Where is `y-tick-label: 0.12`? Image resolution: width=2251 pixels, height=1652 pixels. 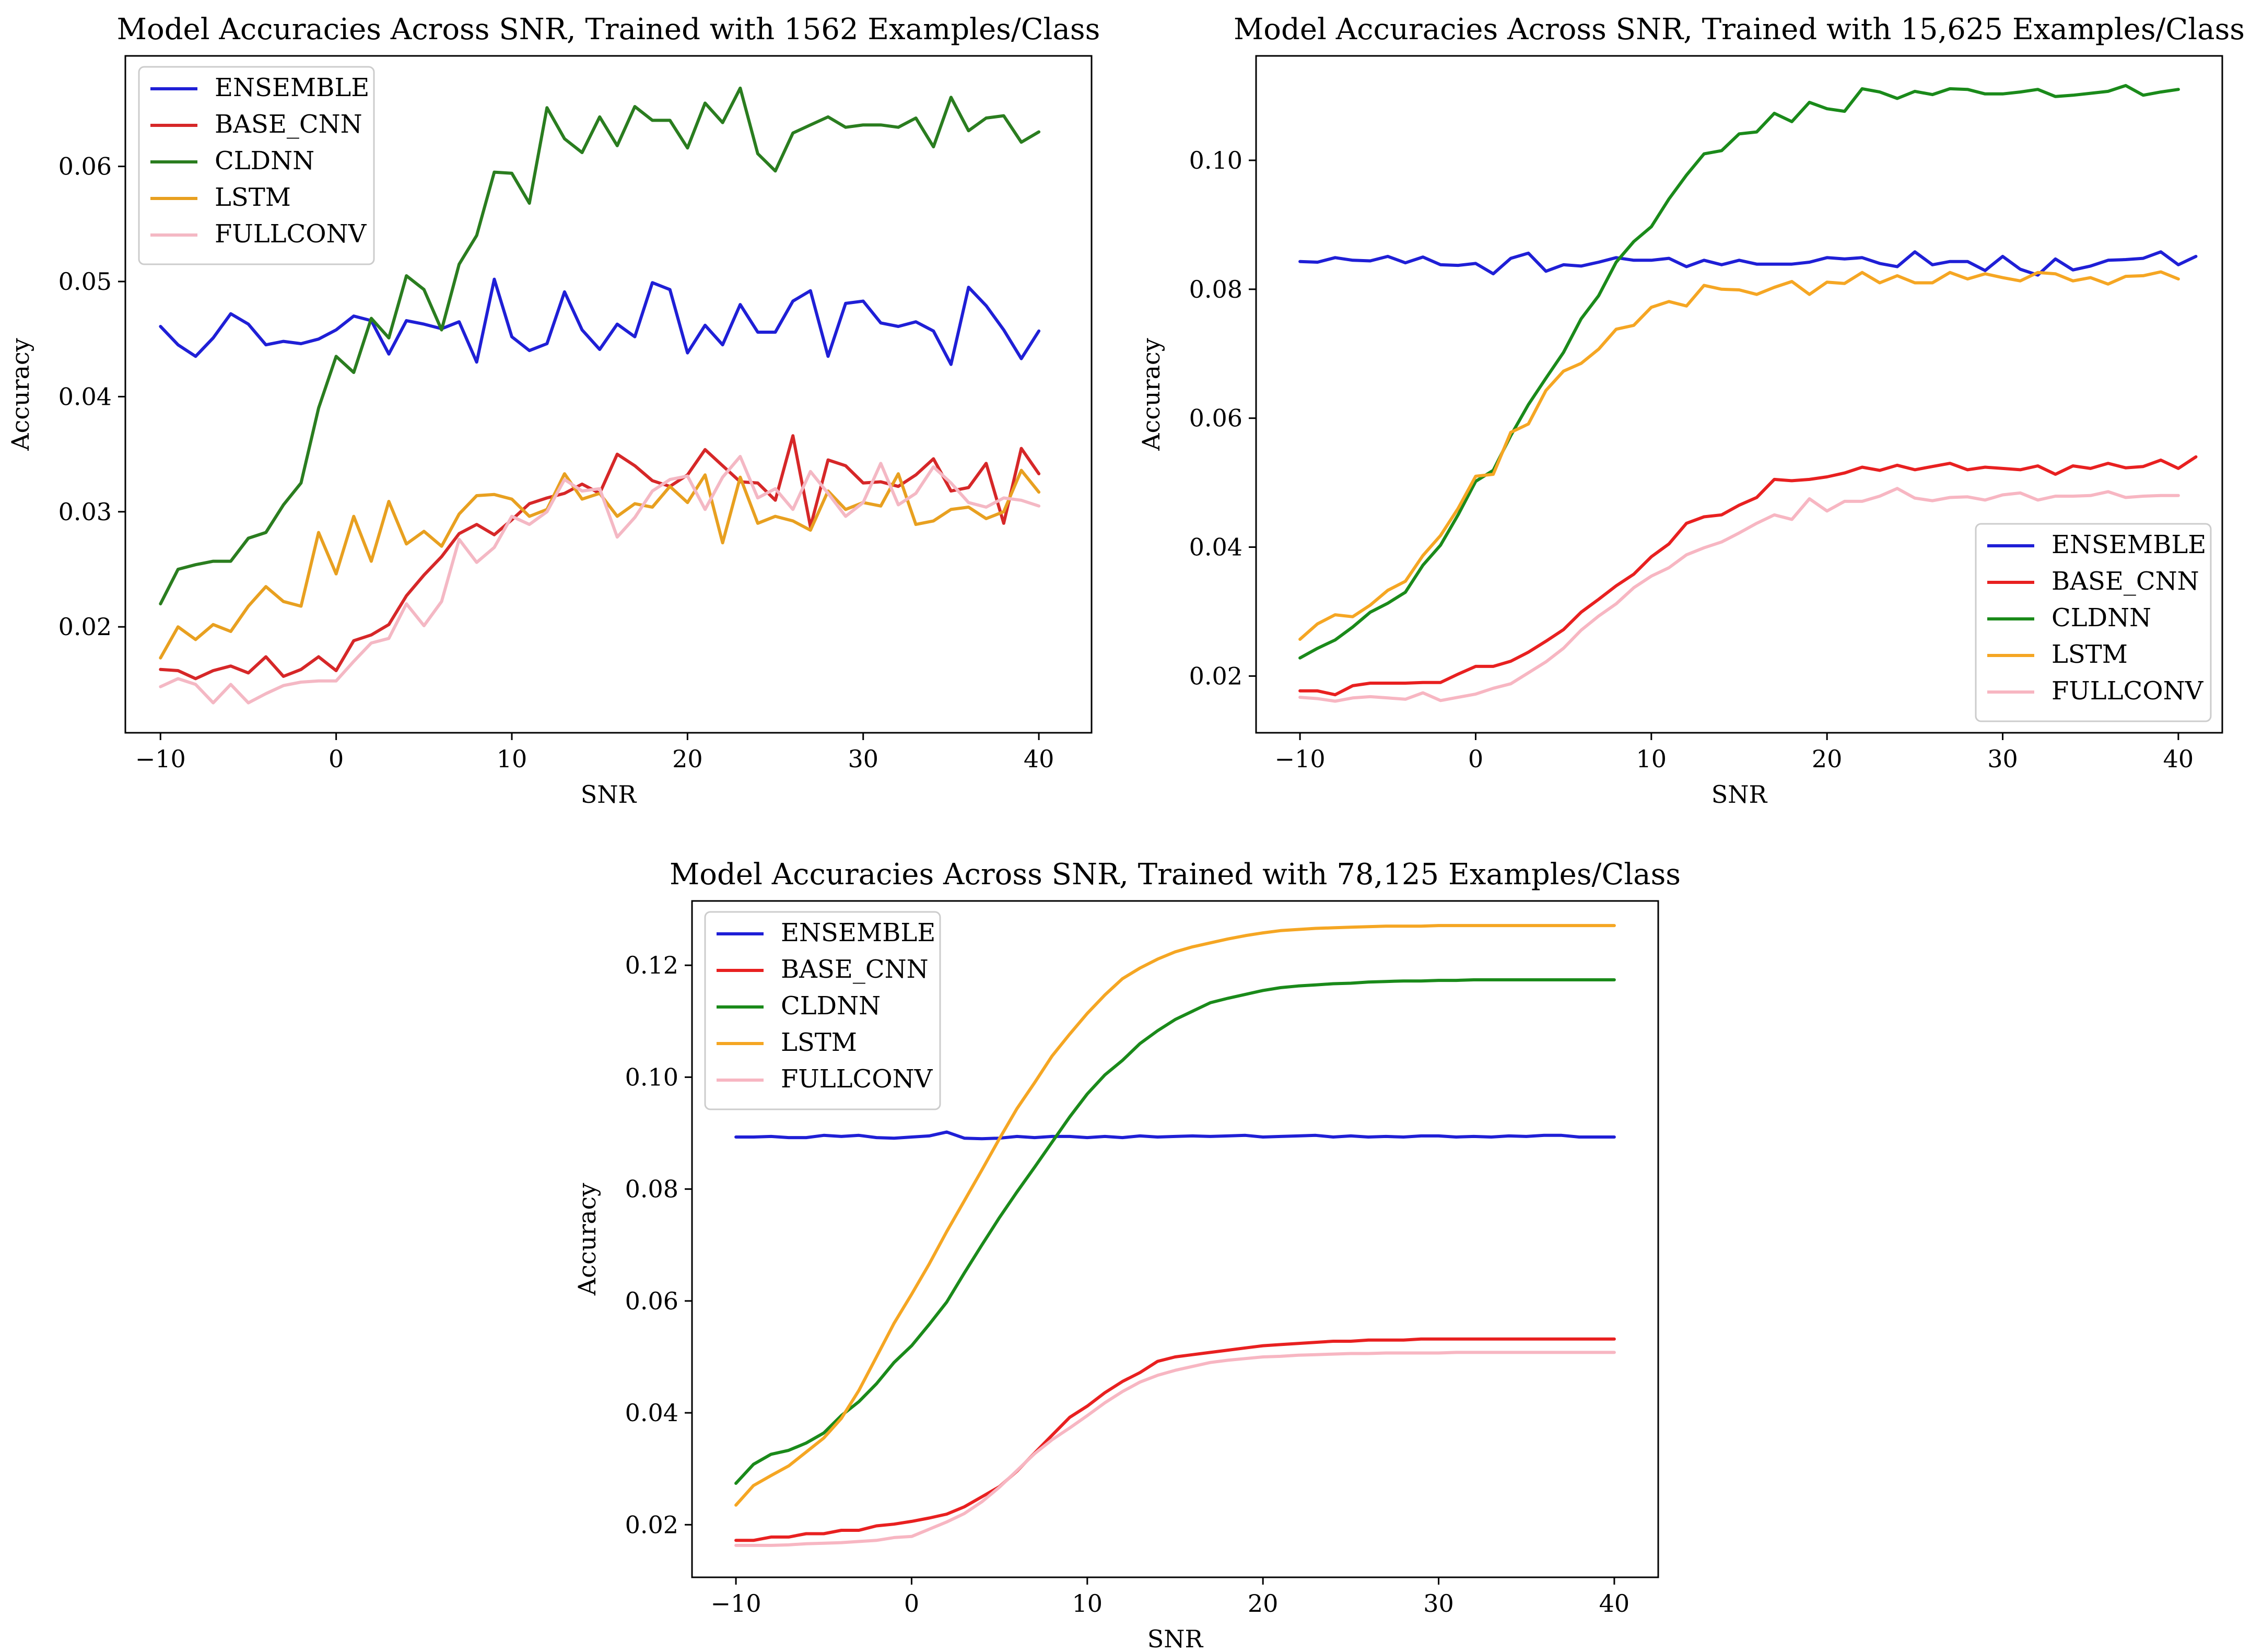 y-tick-label: 0.12 is located at coordinates (652, 965).